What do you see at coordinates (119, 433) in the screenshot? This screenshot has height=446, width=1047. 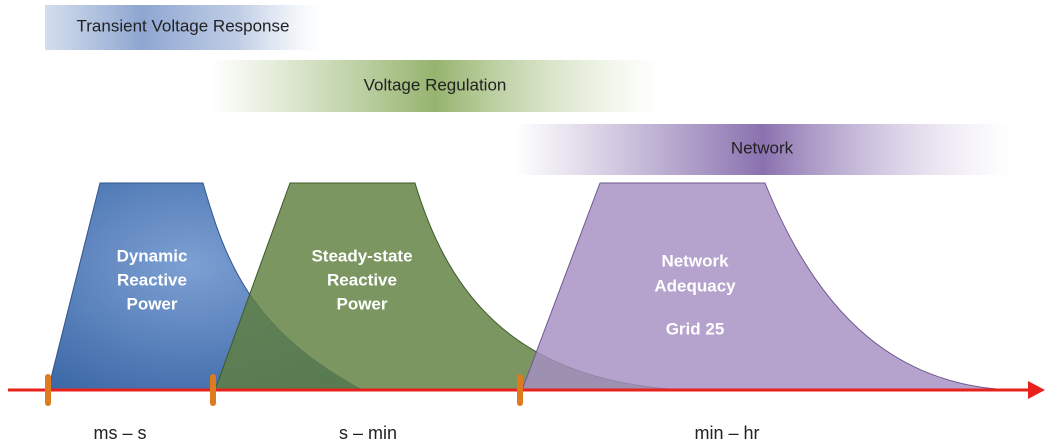 I see `timescale-label: ms – s` at bounding box center [119, 433].